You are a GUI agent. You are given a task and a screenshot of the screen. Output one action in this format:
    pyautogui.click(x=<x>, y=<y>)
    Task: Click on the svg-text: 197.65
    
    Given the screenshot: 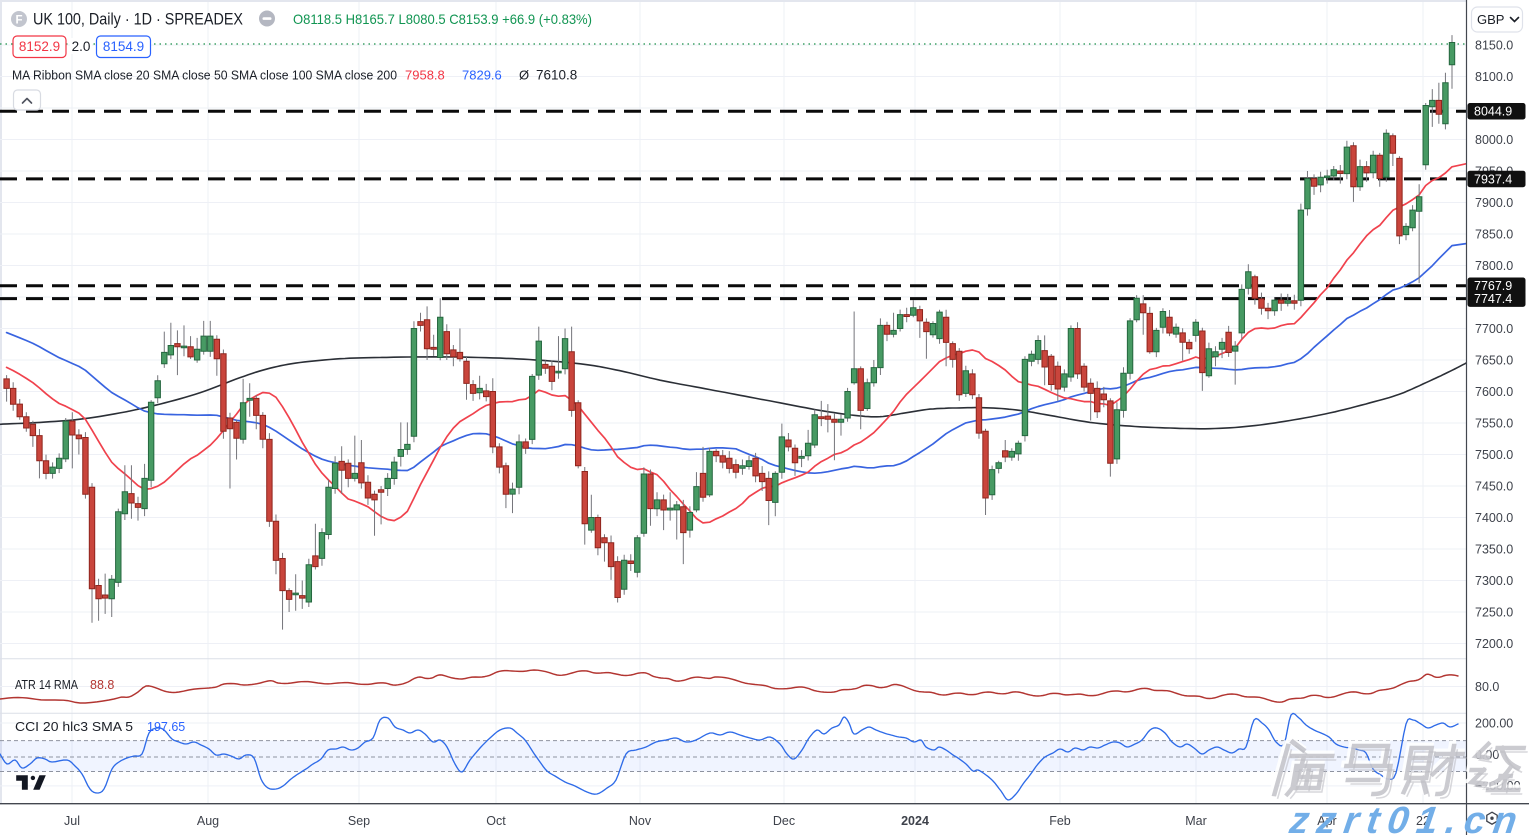 What is the action you would take?
    pyautogui.click(x=166, y=727)
    